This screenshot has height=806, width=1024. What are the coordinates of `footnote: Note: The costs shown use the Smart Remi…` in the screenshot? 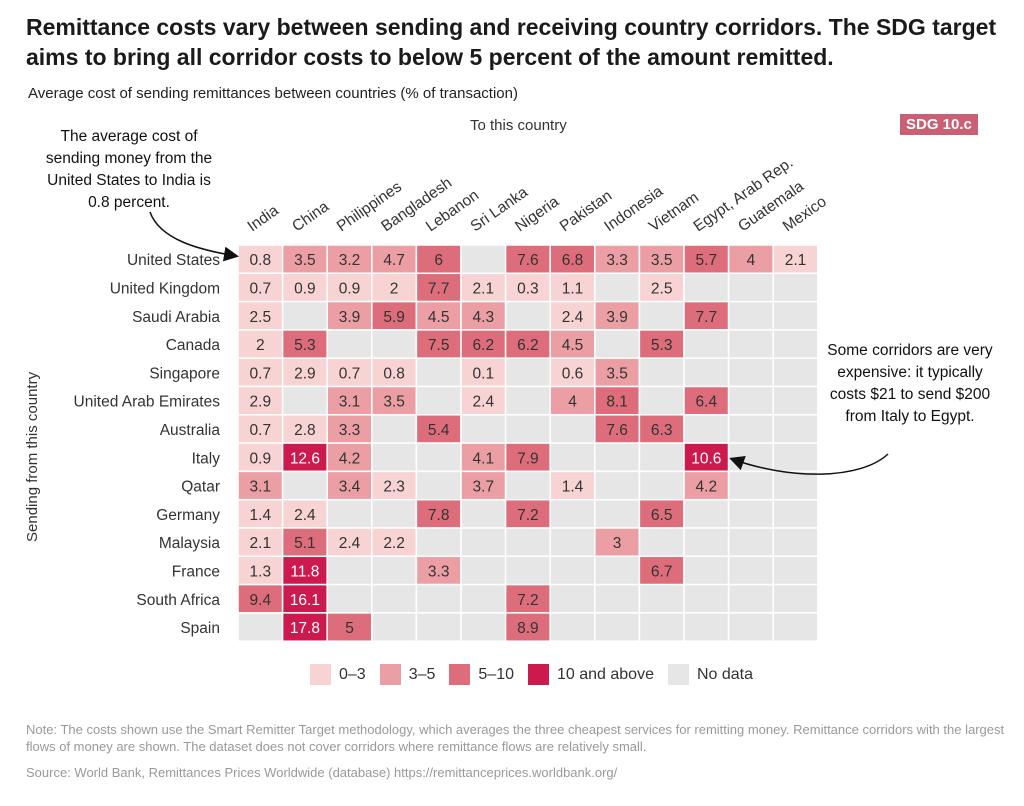 It's located at (515, 738).